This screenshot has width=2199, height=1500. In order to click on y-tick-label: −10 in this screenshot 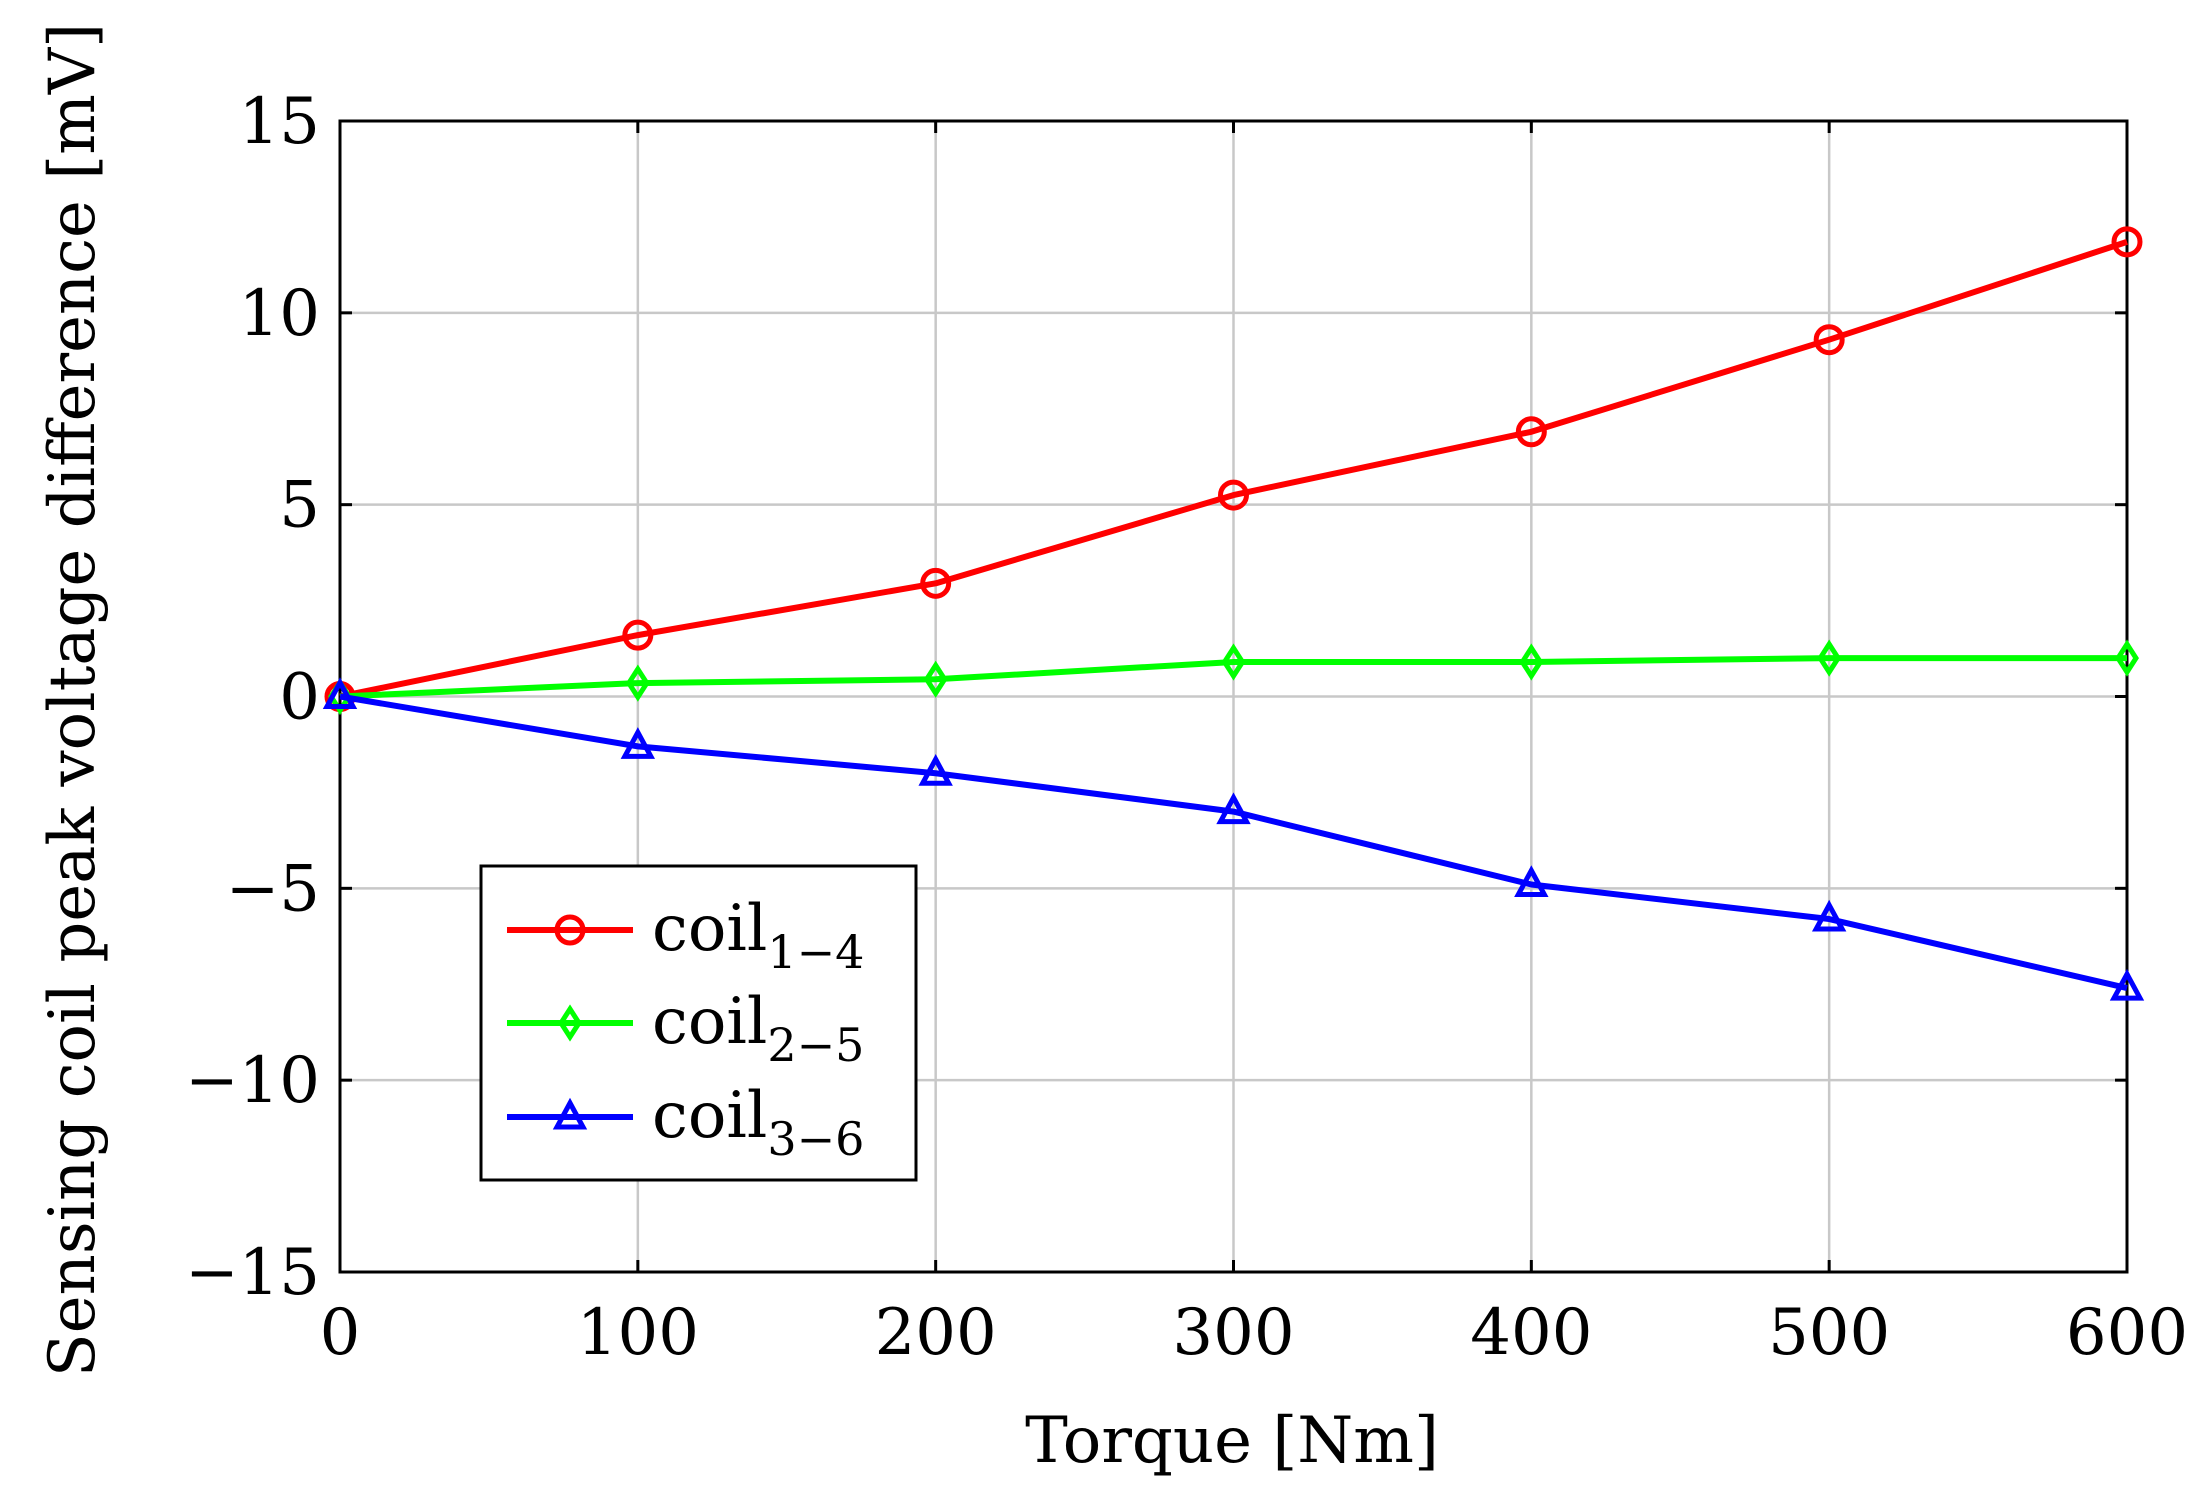, I will do `click(252, 1081)`.